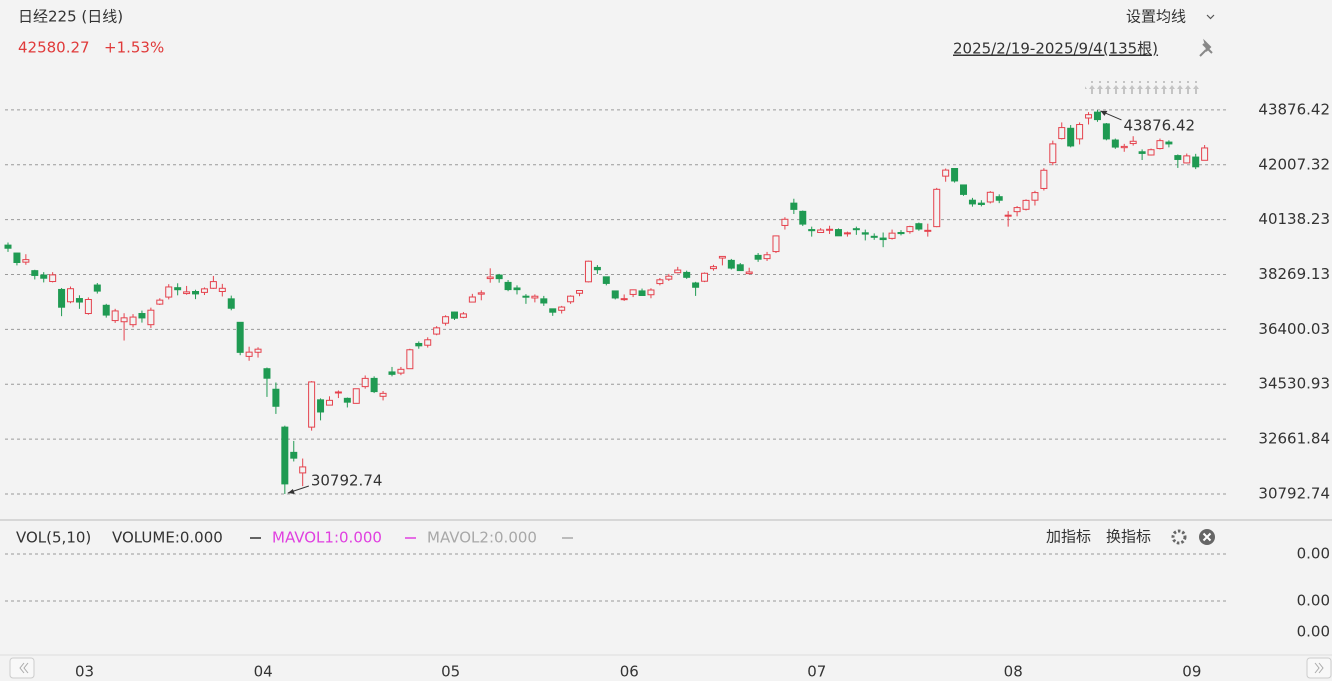 Image resolution: width=1332 pixels, height=681 pixels. I want to click on markers, so click(1142, 87).